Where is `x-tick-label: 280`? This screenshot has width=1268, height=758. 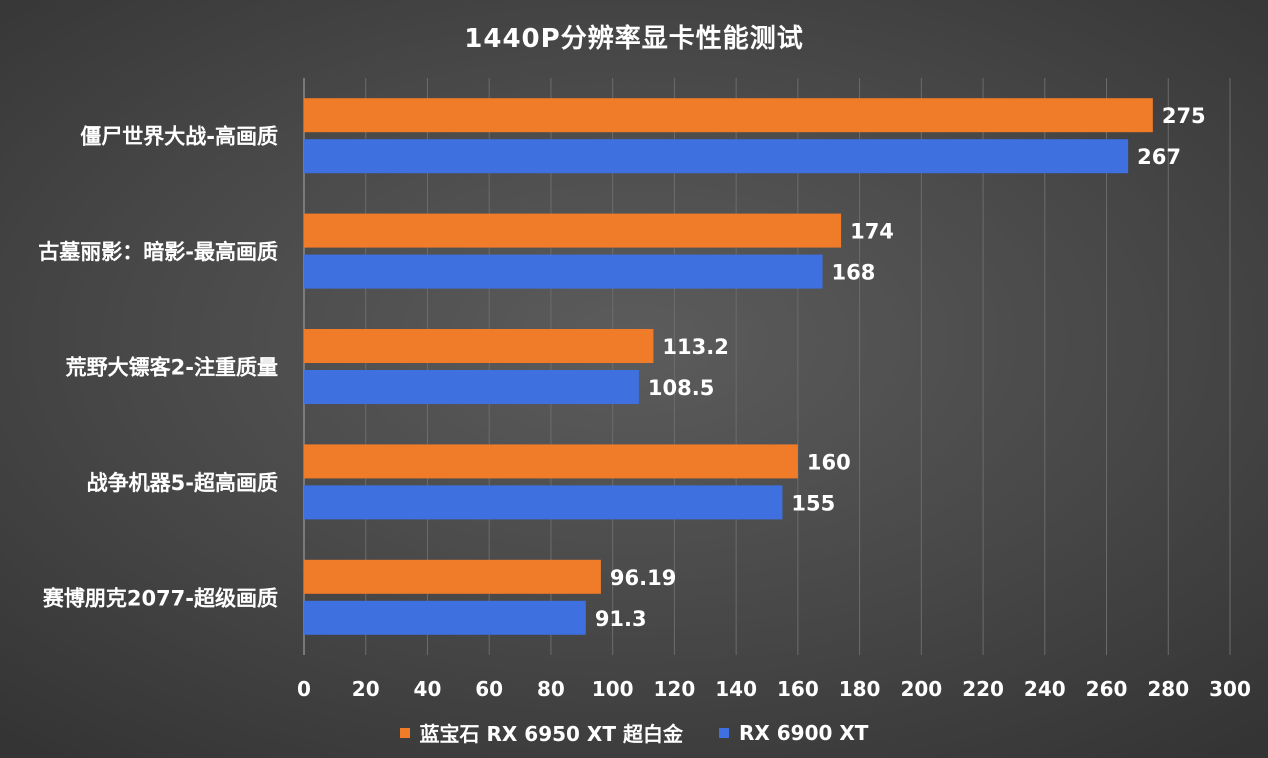
x-tick-label: 280 is located at coordinates (1168, 689).